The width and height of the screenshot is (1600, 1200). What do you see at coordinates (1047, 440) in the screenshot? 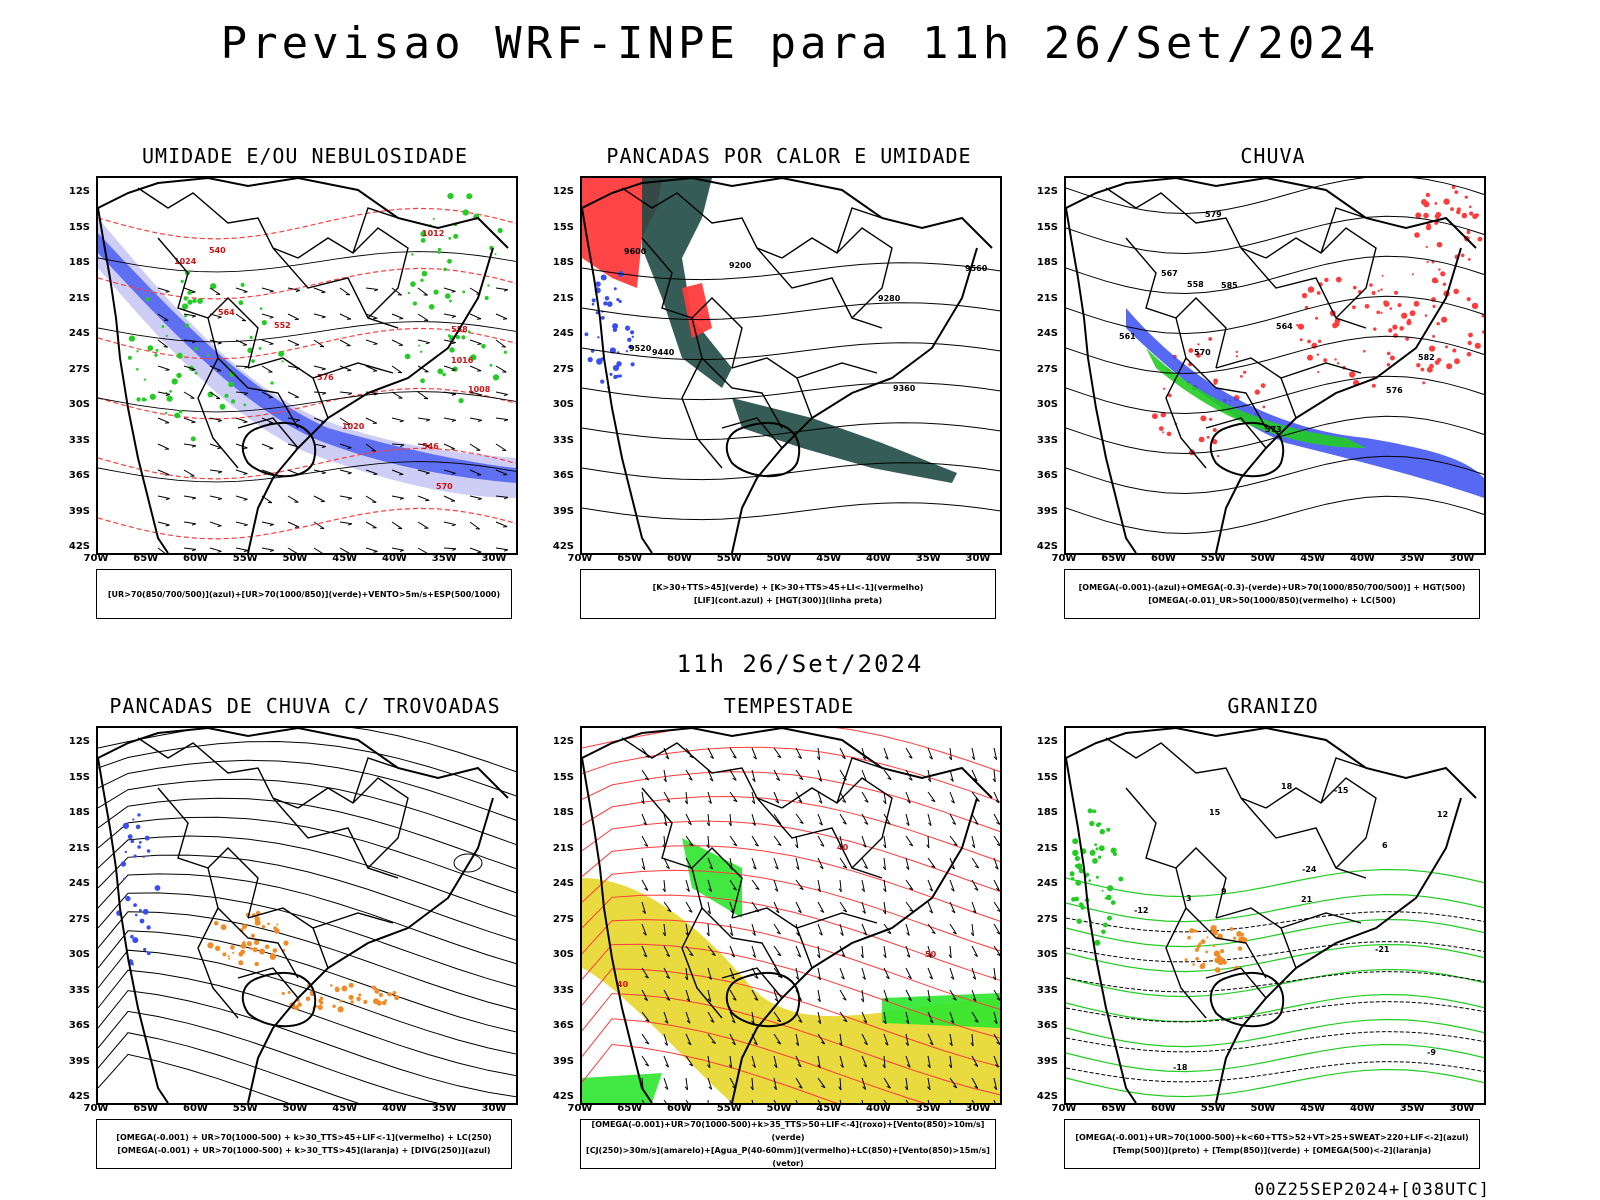
I see `lat-tick-label: 33S` at bounding box center [1047, 440].